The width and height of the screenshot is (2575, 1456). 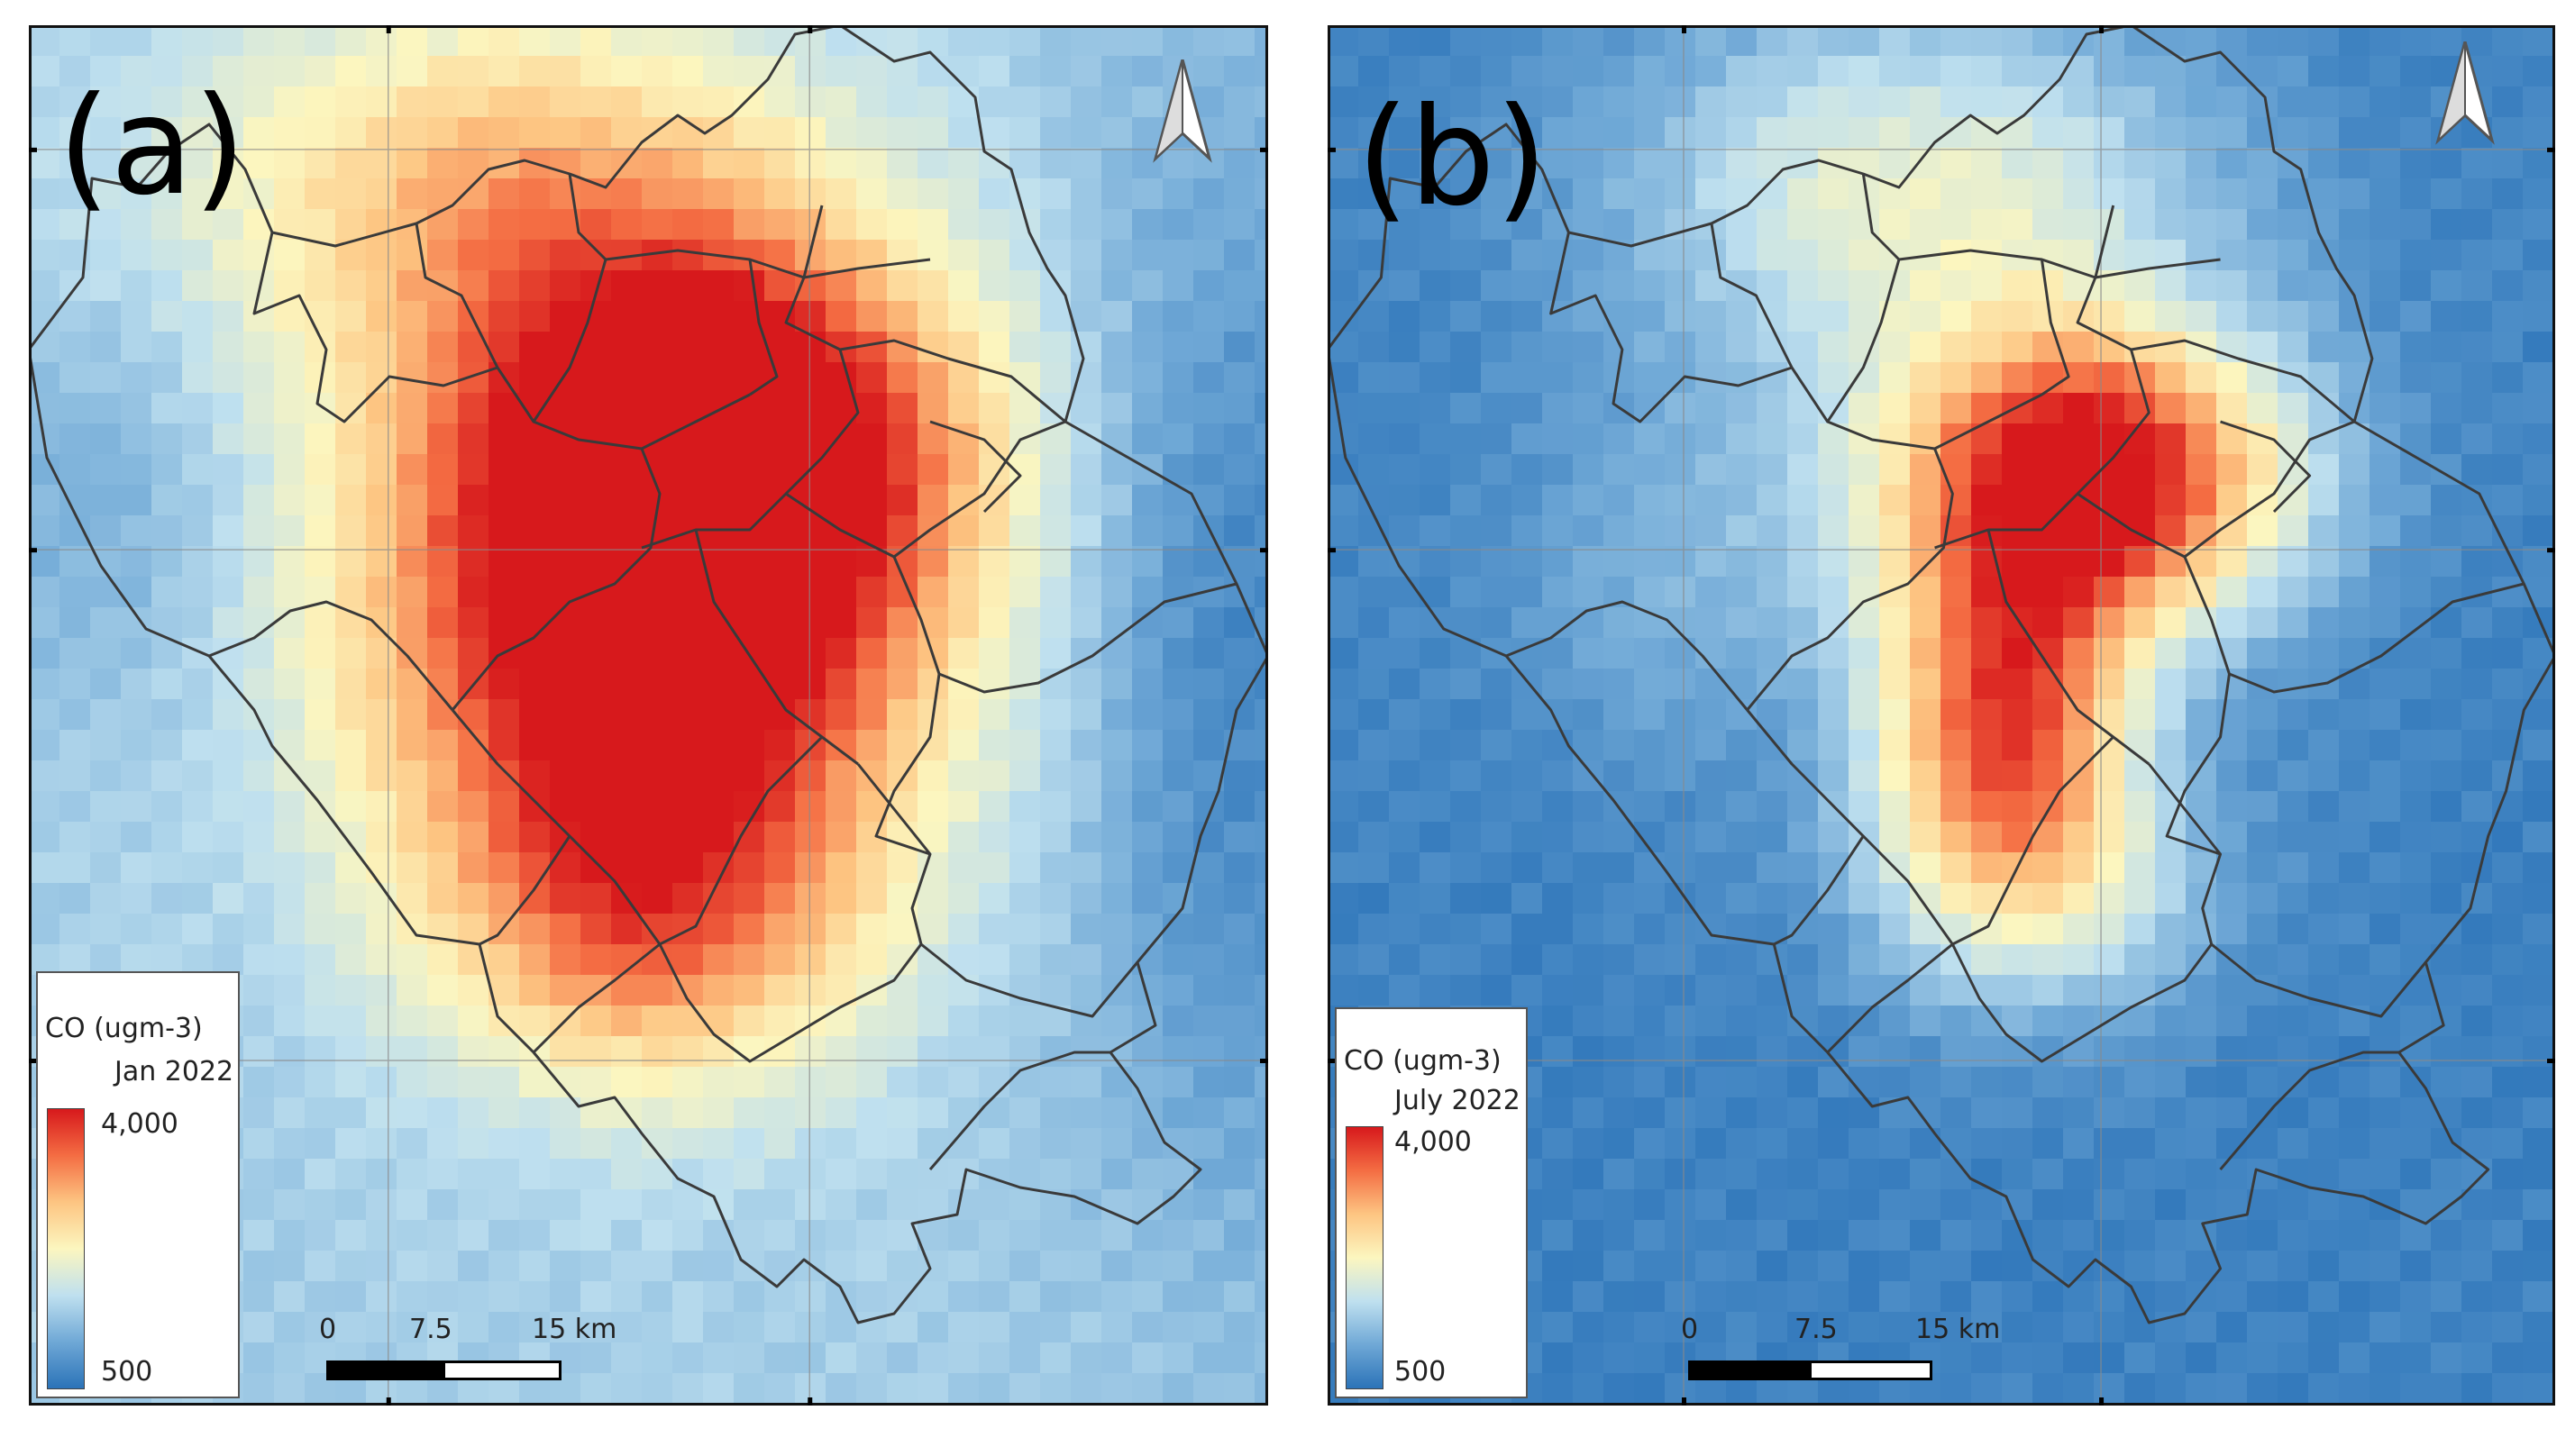 I want to click on scale-bar-b: 0 7.5 15 km, so click(x=1840, y=1354).